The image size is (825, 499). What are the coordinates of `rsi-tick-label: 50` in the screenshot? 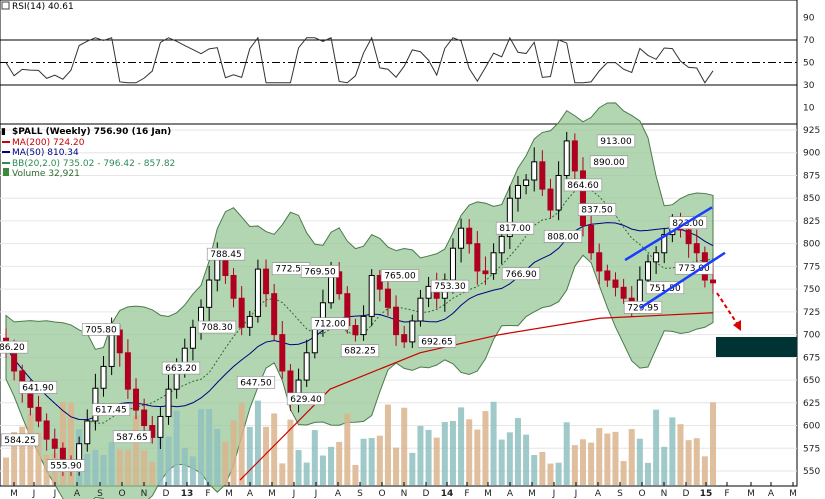 It's located at (809, 64).